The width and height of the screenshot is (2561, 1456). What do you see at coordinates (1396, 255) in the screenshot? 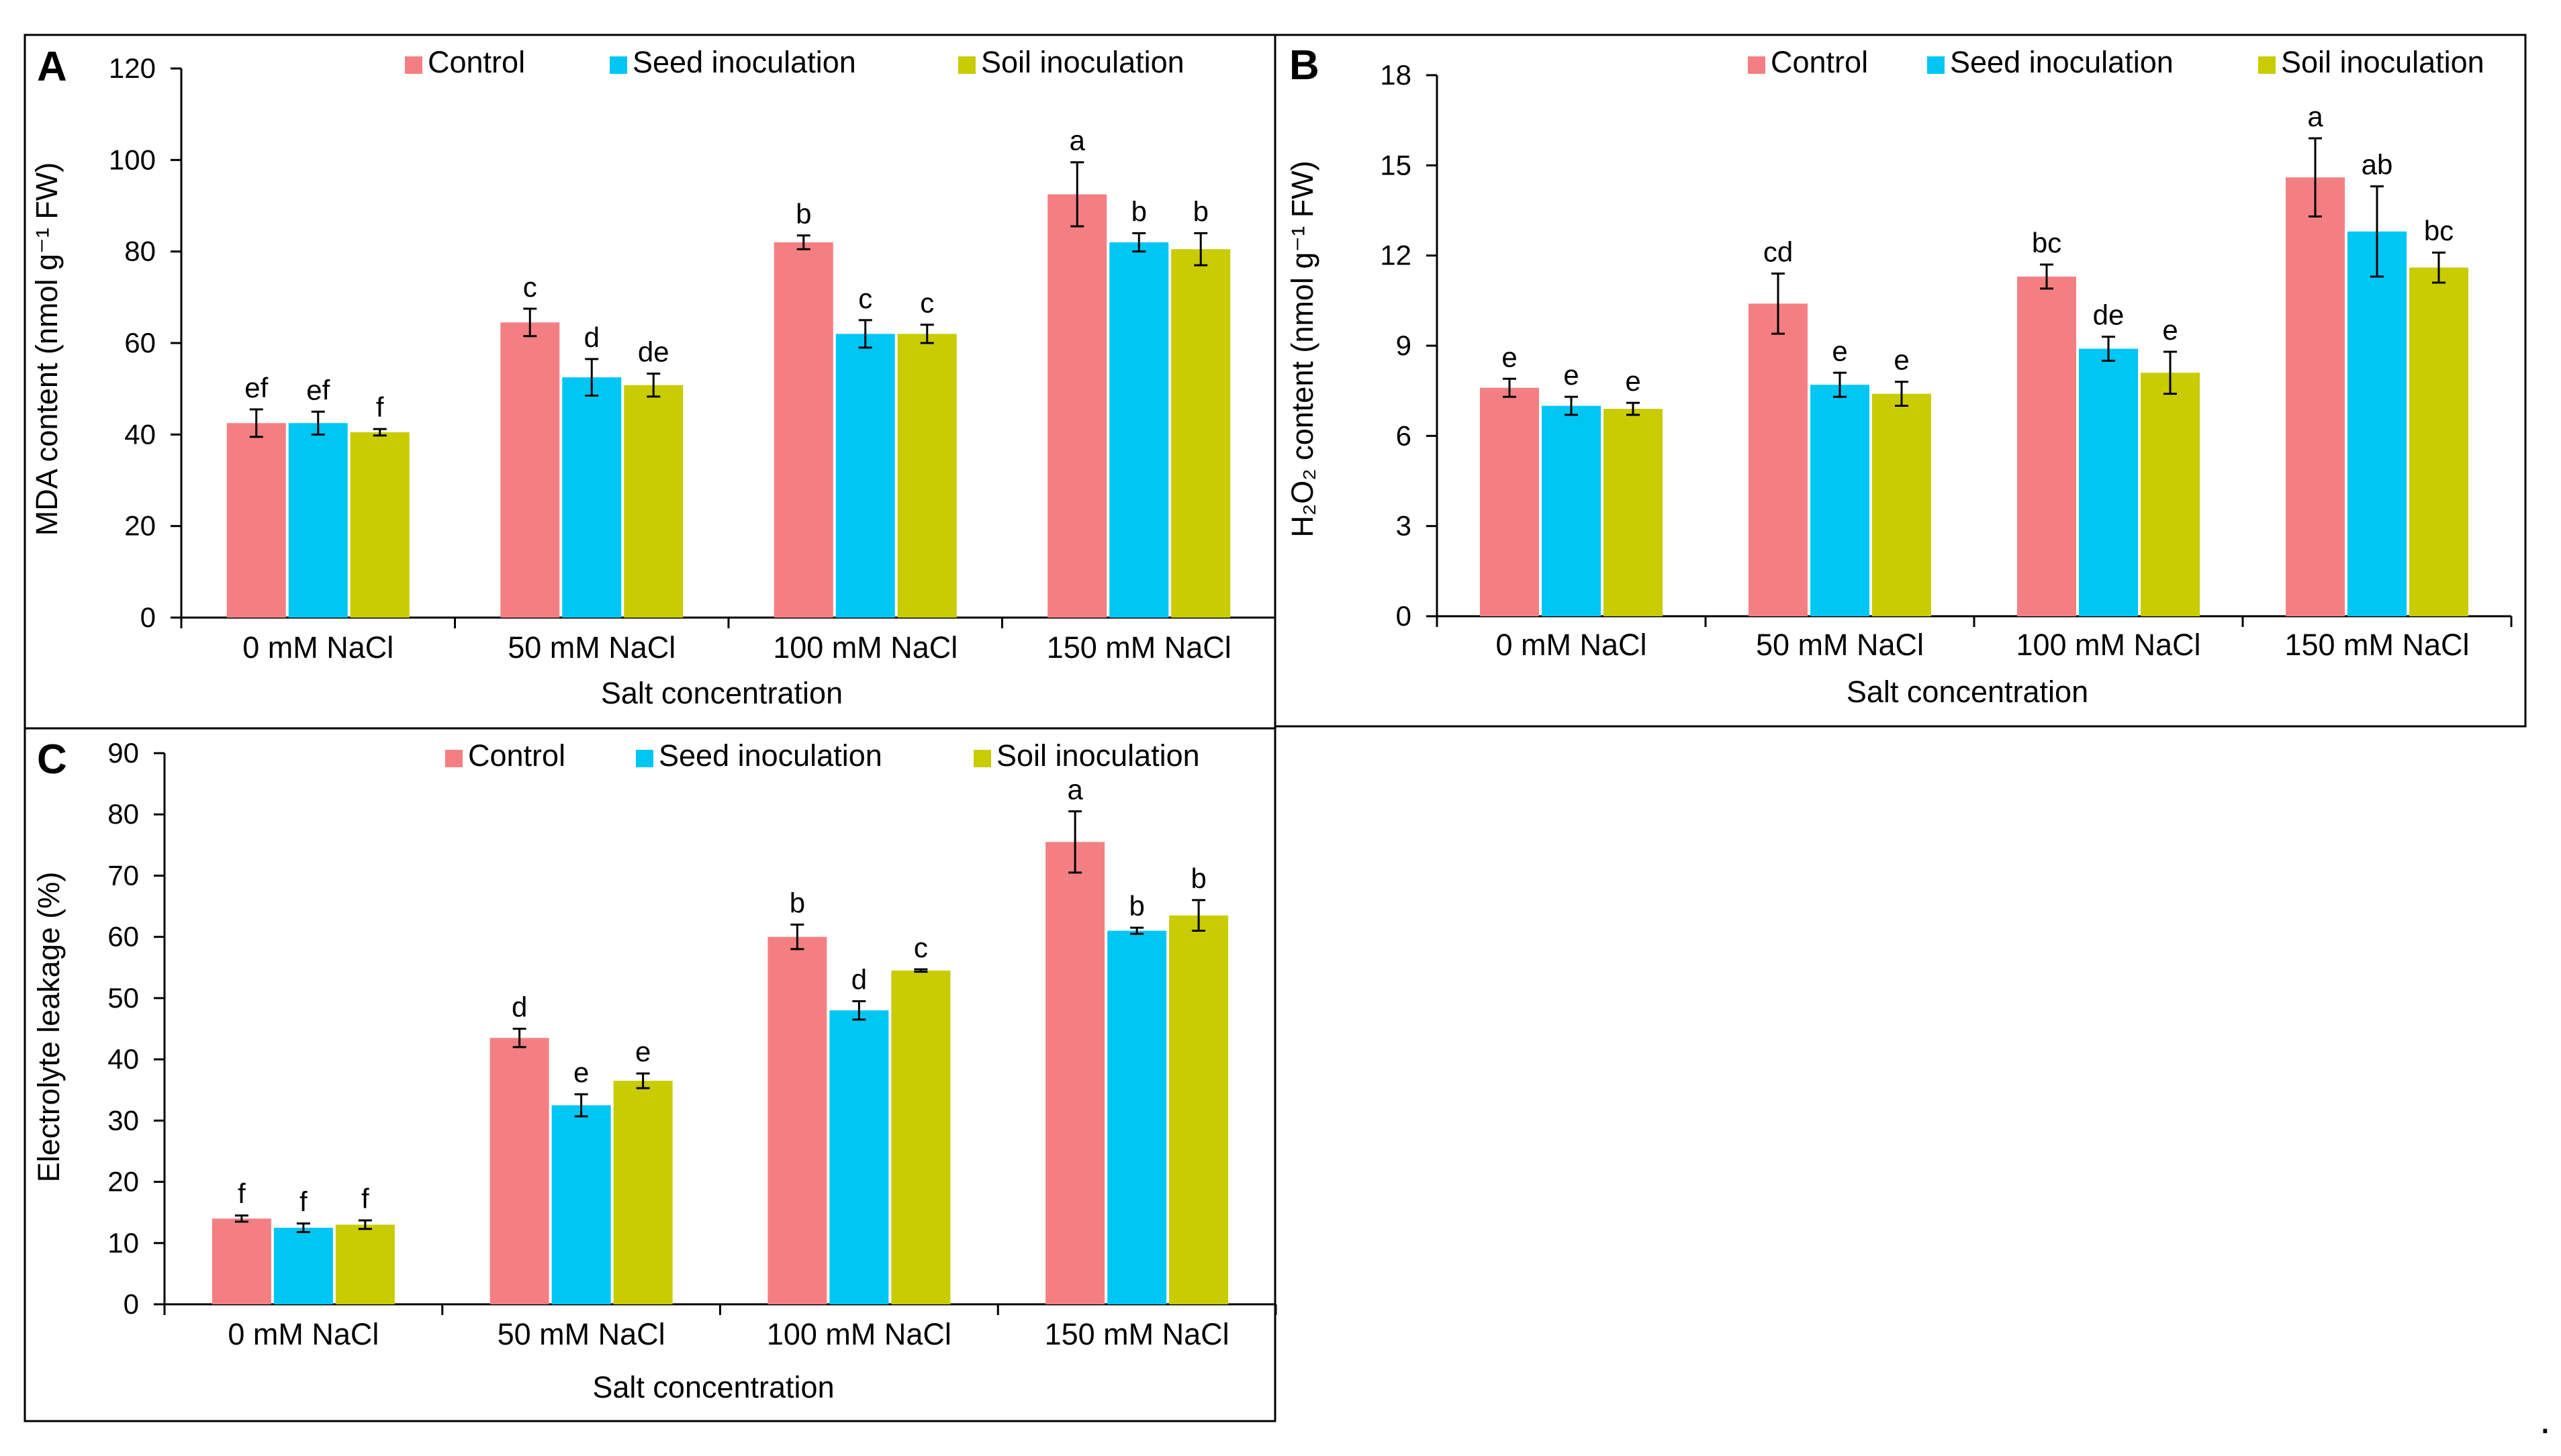
I see `y-tick-label: 12` at bounding box center [1396, 255].